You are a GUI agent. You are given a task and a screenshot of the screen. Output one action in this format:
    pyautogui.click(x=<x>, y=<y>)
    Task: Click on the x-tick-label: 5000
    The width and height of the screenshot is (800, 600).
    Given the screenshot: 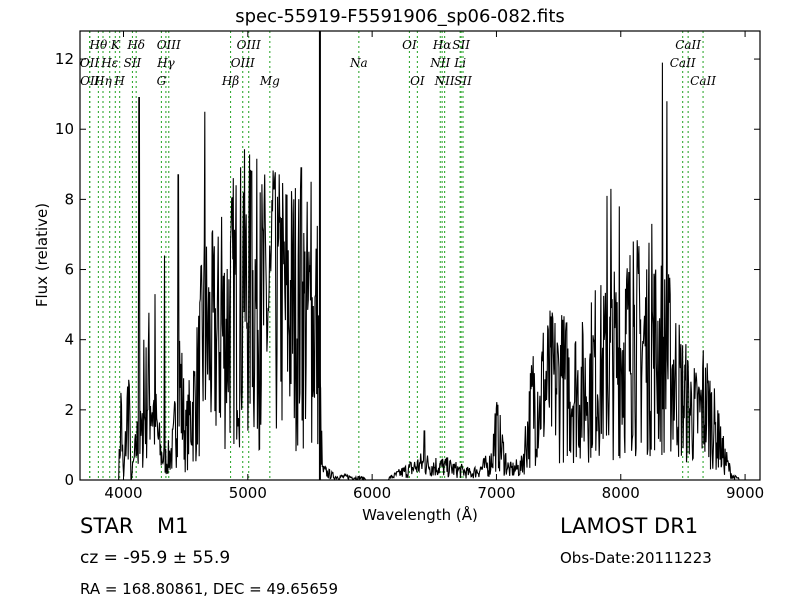 What is the action you would take?
    pyautogui.click(x=248, y=493)
    